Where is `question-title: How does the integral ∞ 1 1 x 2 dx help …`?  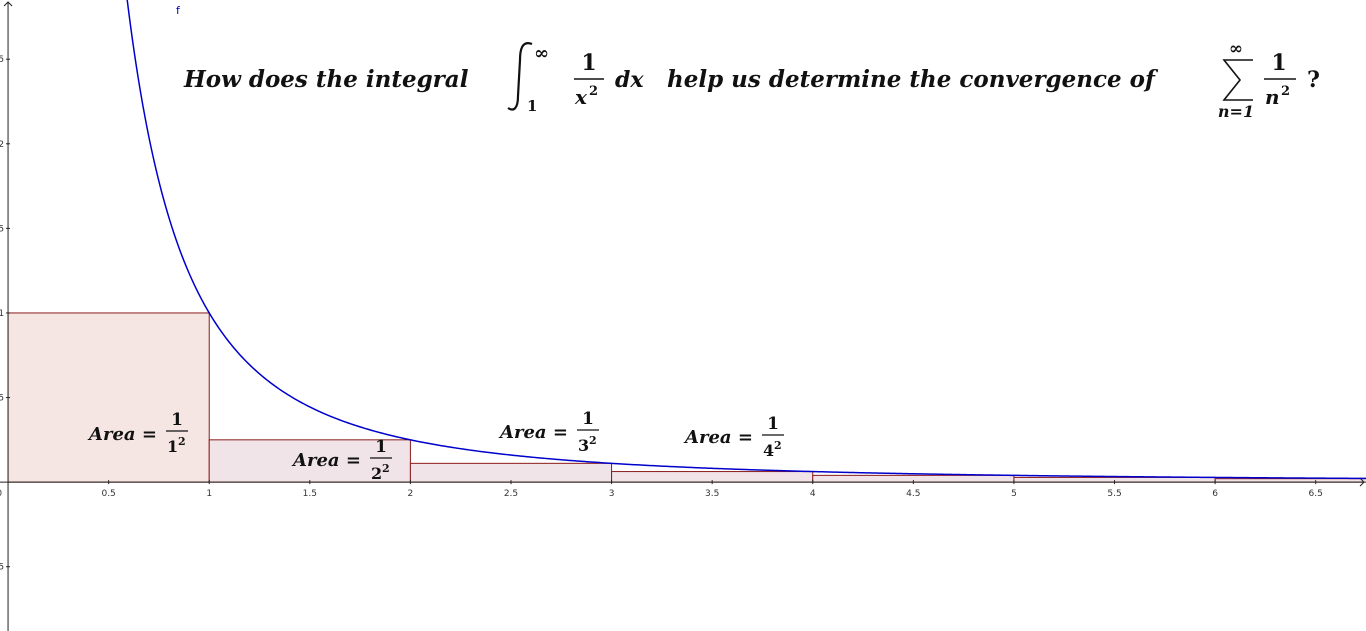
question-title: How does the integral ∞ 1 1 x 2 dx help … is located at coordinates (751, 80).